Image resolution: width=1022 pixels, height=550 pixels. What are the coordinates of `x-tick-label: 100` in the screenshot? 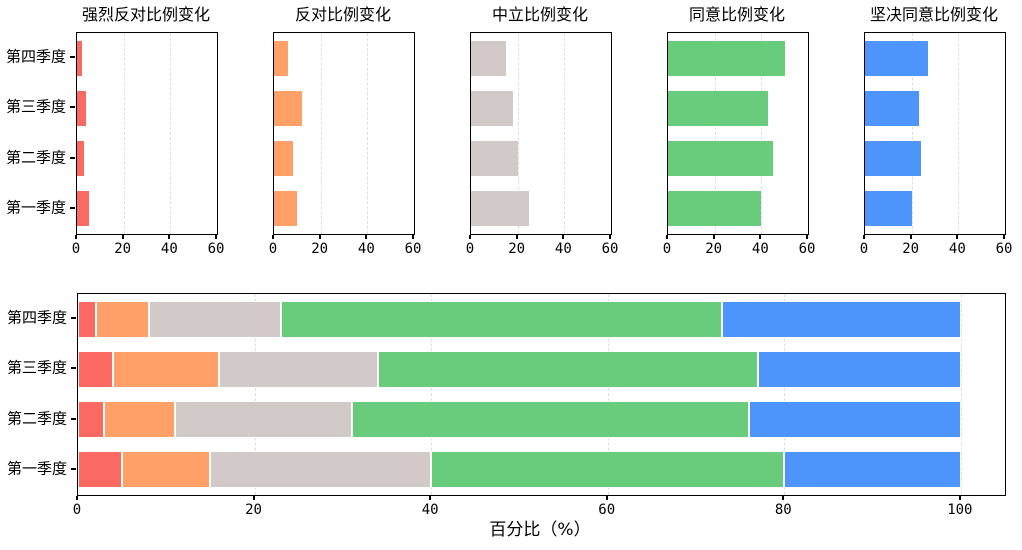 It's located at (960, 510).